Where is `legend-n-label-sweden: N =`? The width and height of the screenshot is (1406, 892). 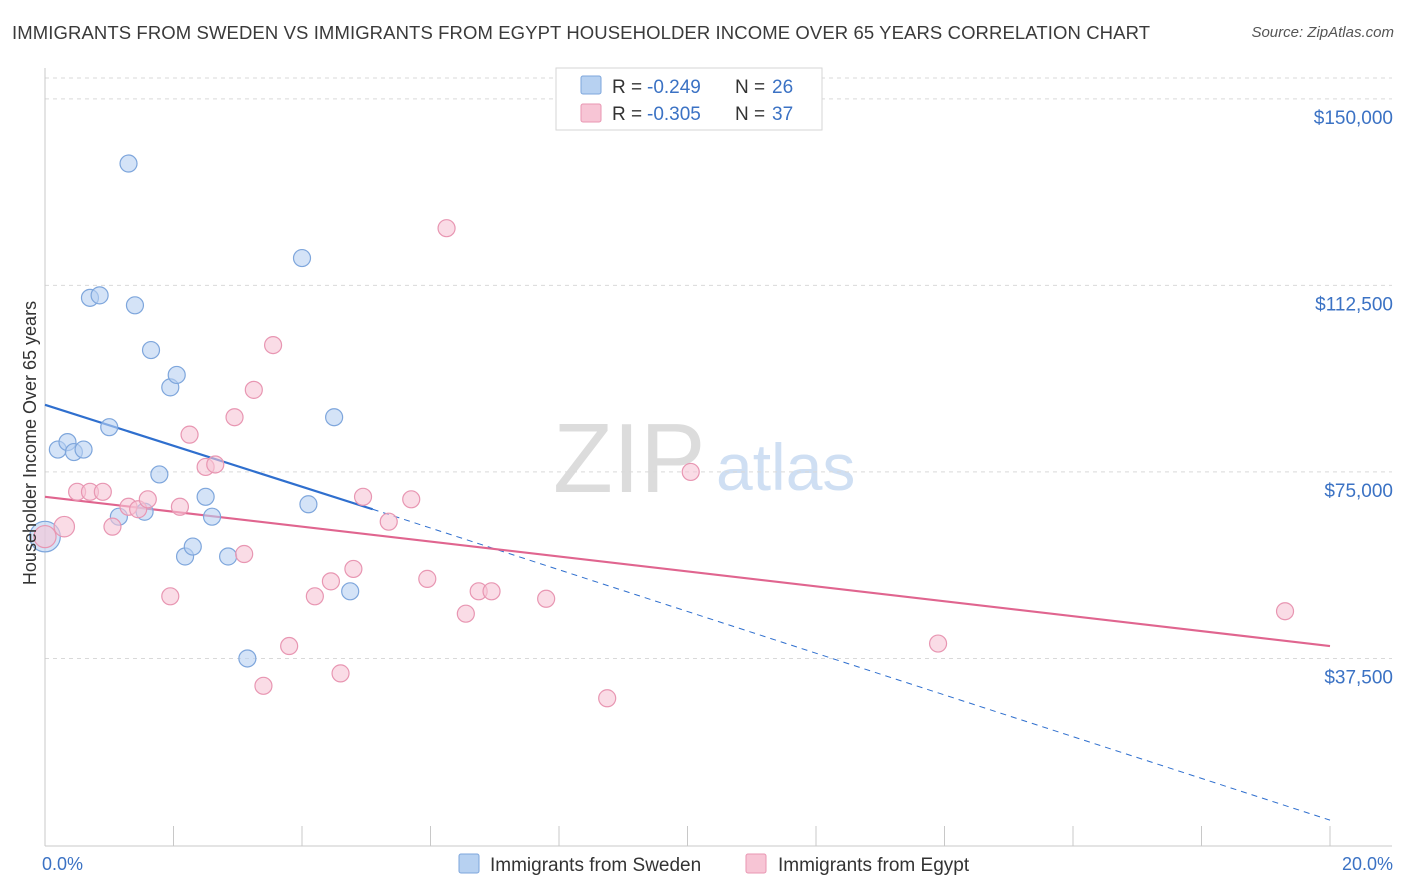 legend-n-label-sweden: N = is located at coordinates (750, 87).